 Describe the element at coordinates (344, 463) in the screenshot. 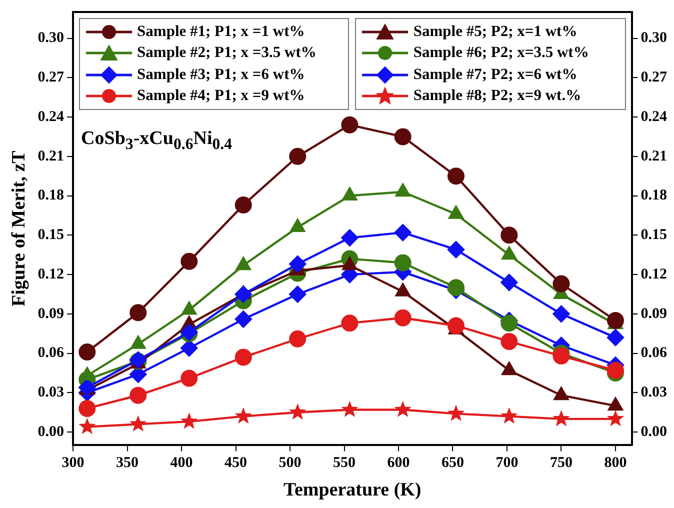

I see `x-tick-label: 550` at that location.